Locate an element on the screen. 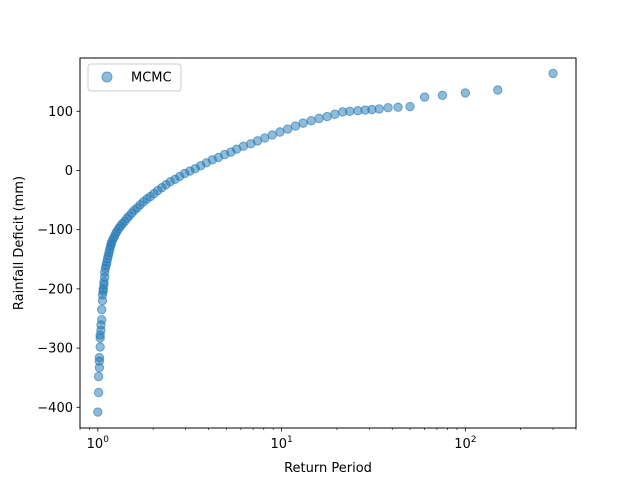  y-tick-label: −200 is located at coordinates (55, 289).